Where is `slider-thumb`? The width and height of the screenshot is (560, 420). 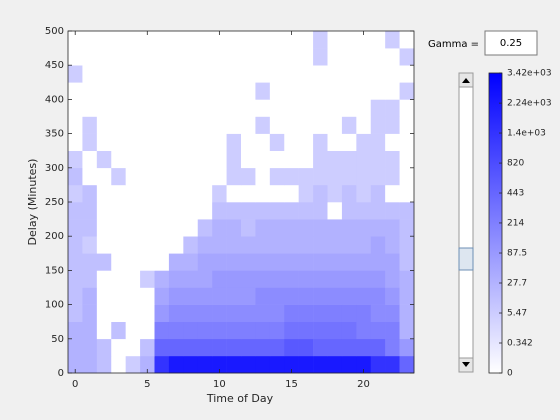
slider-thumb is located at coordinates (466, 259).